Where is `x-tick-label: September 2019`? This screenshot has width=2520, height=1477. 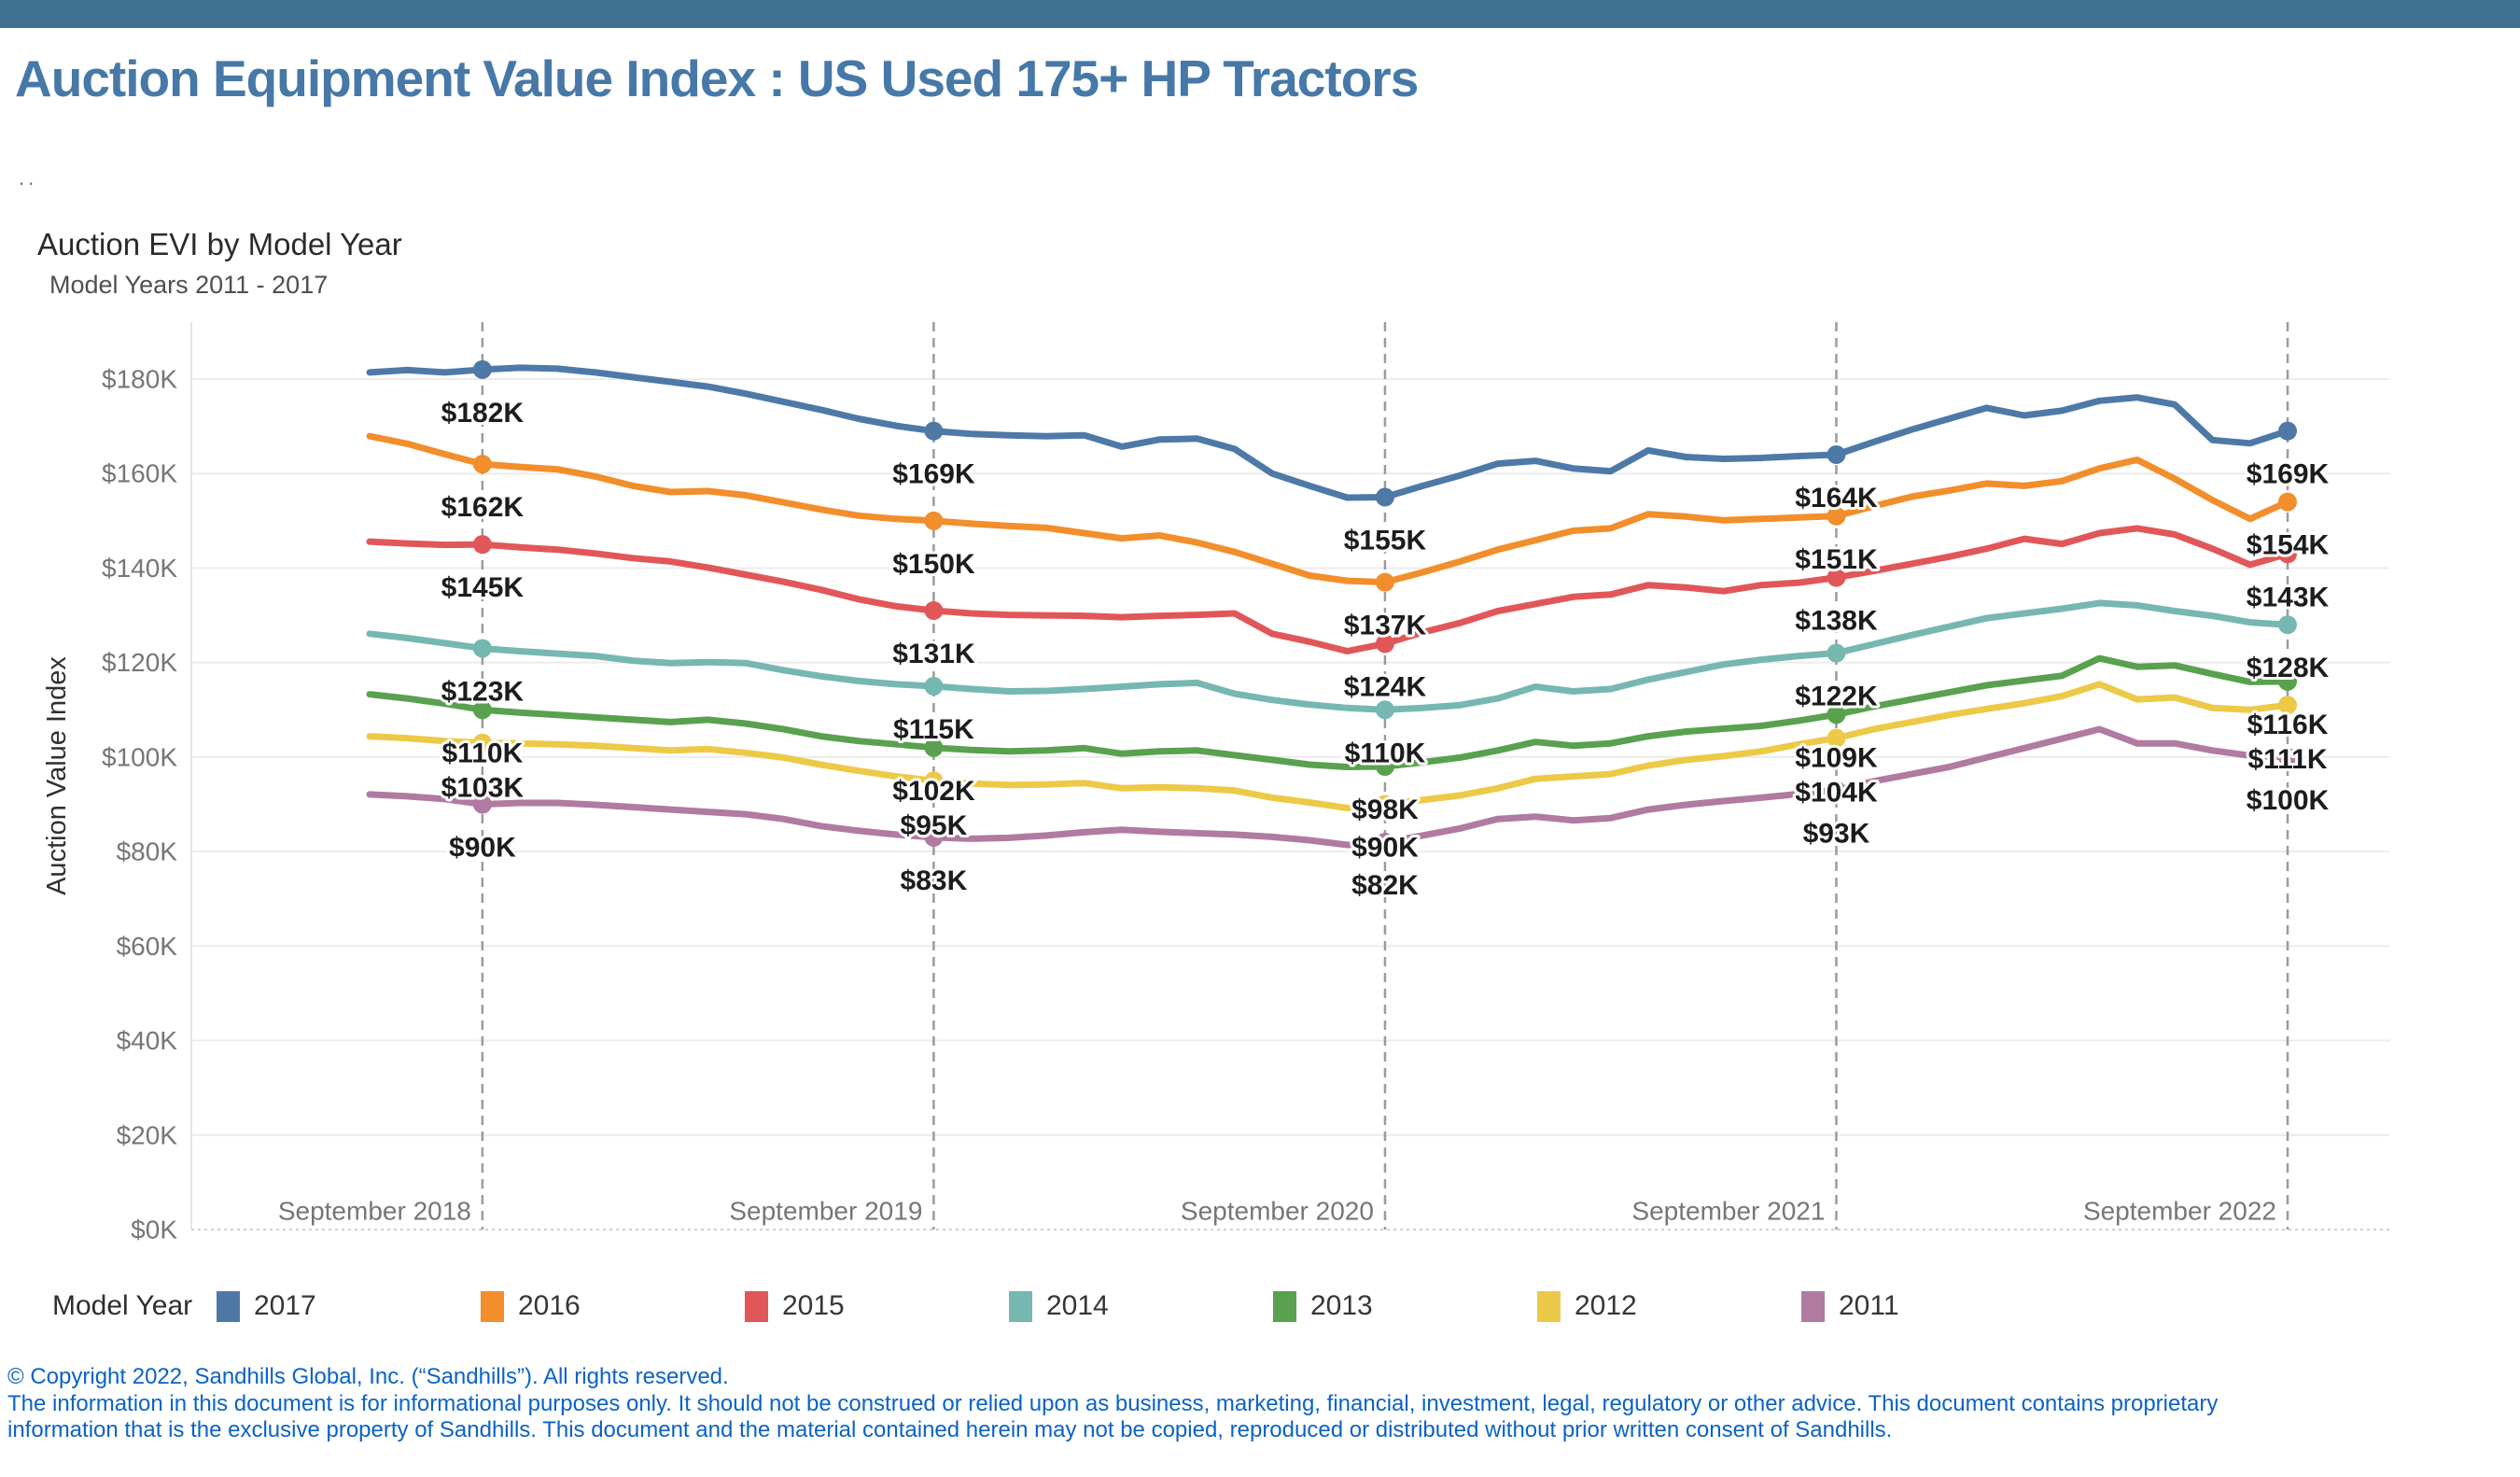 x-tick-label: September 2019 is located at coordinates (825, 1211).